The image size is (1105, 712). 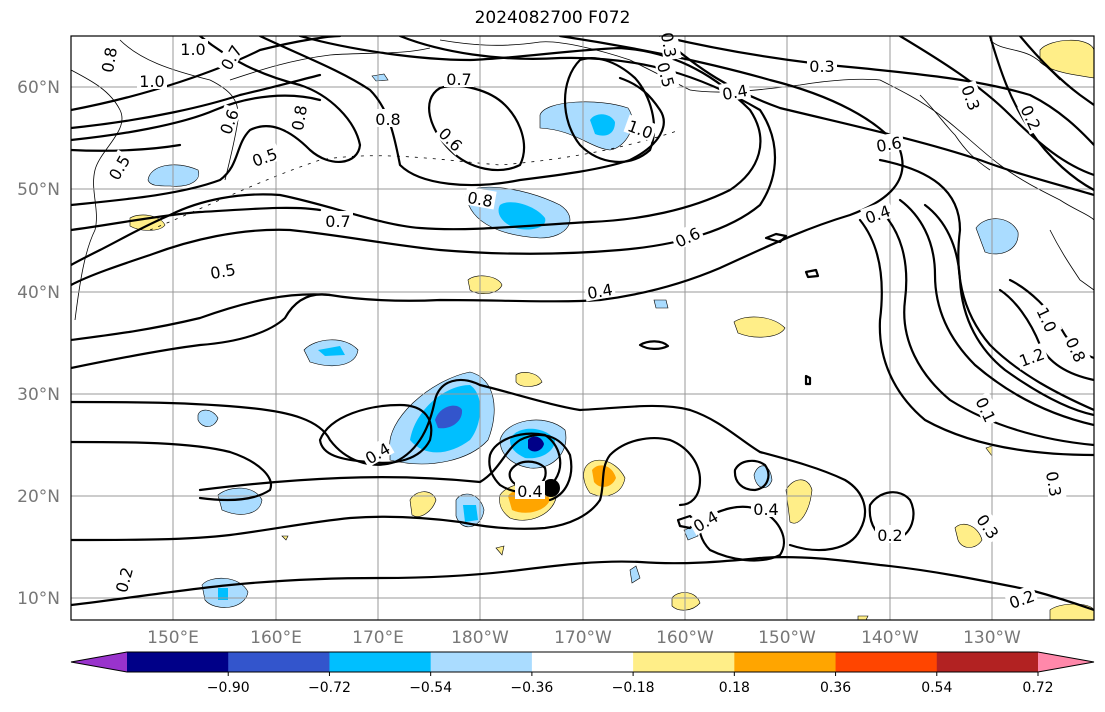 I want to click on contour-label: 0.2, so click(x=889, y=535).